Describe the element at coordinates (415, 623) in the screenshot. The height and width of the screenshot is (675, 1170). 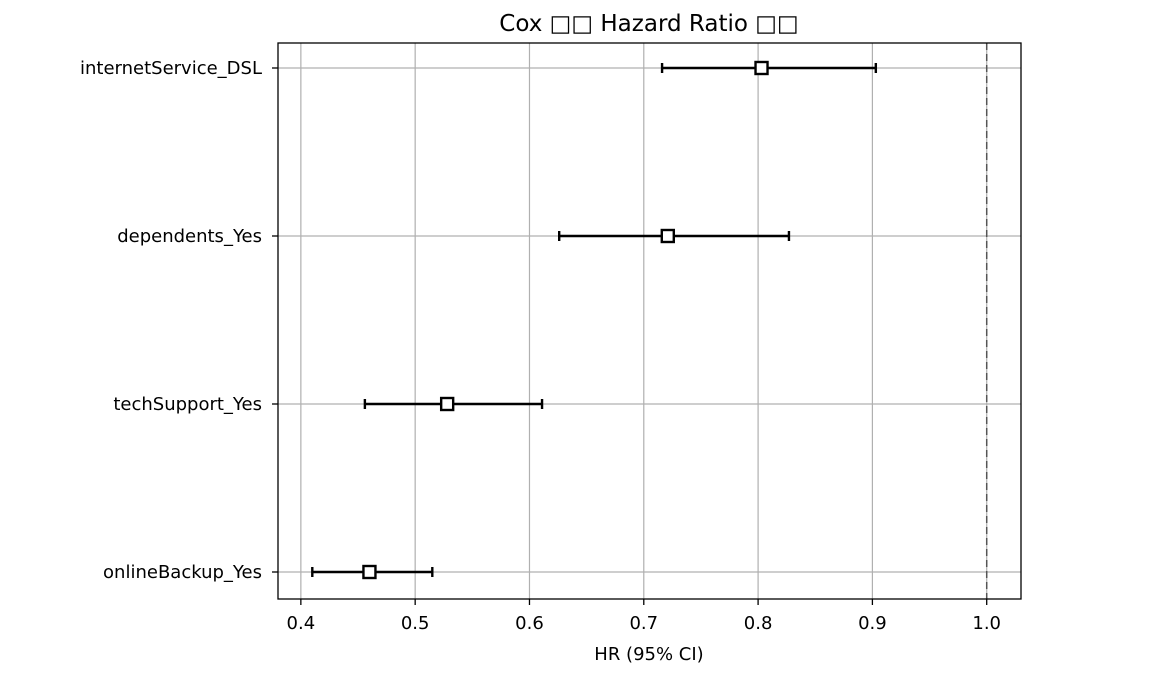
I see `x-tick-label: 0.5` at that location.